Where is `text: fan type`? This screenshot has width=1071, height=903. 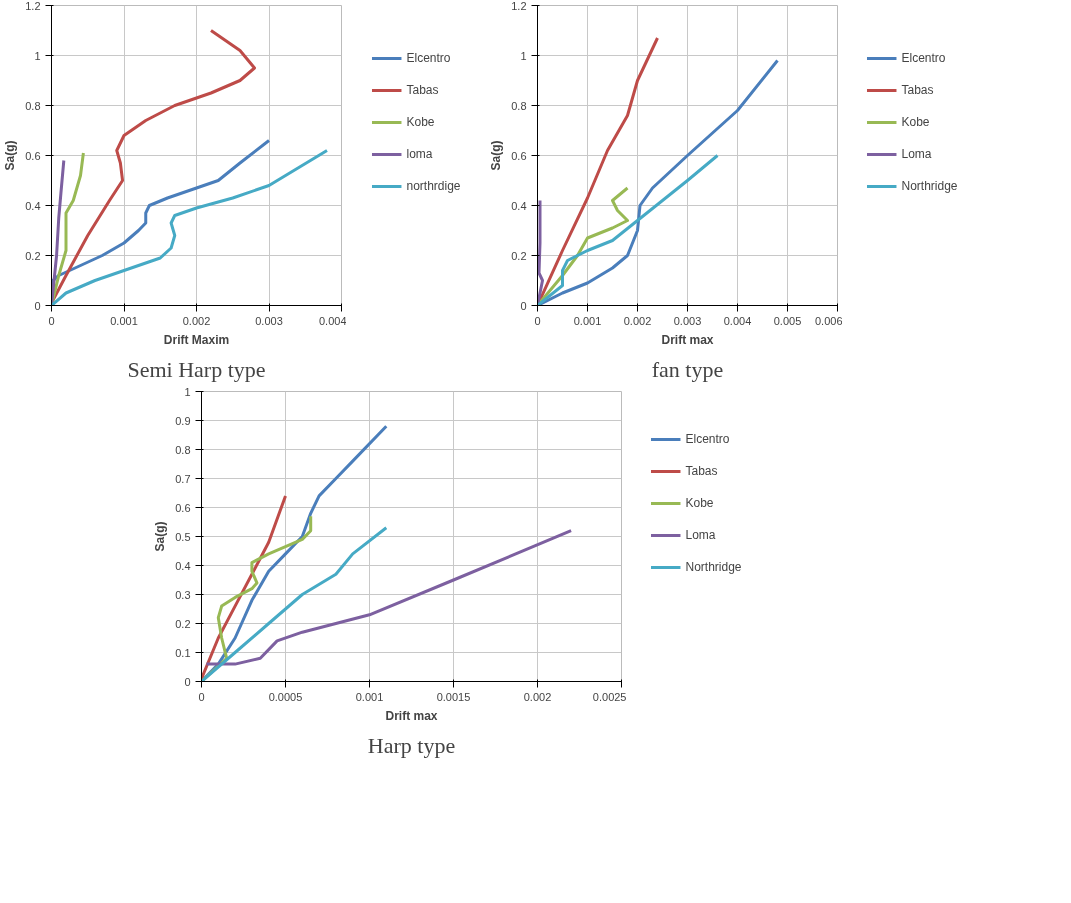
text: fan type is located at coordinates (687, 369).